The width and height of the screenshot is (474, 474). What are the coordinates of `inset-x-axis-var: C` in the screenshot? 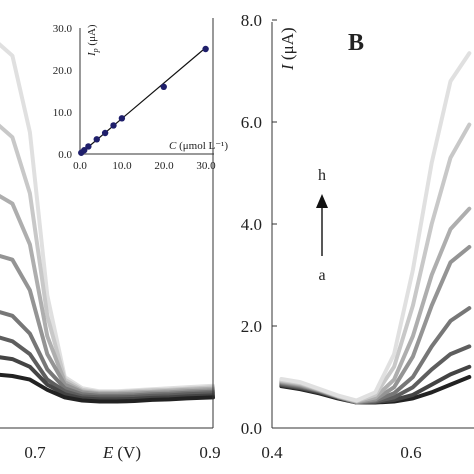 It's located at (173, 146).